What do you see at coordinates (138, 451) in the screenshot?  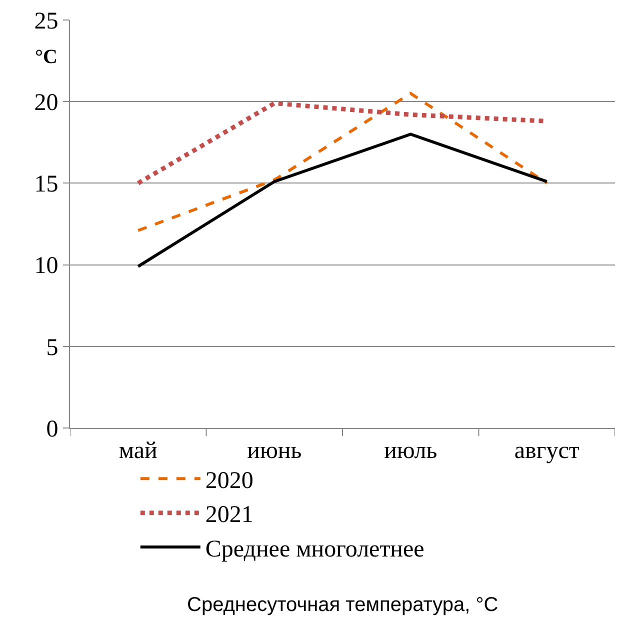 I see `x-tick-label: май` at bounding box center [138, 451].